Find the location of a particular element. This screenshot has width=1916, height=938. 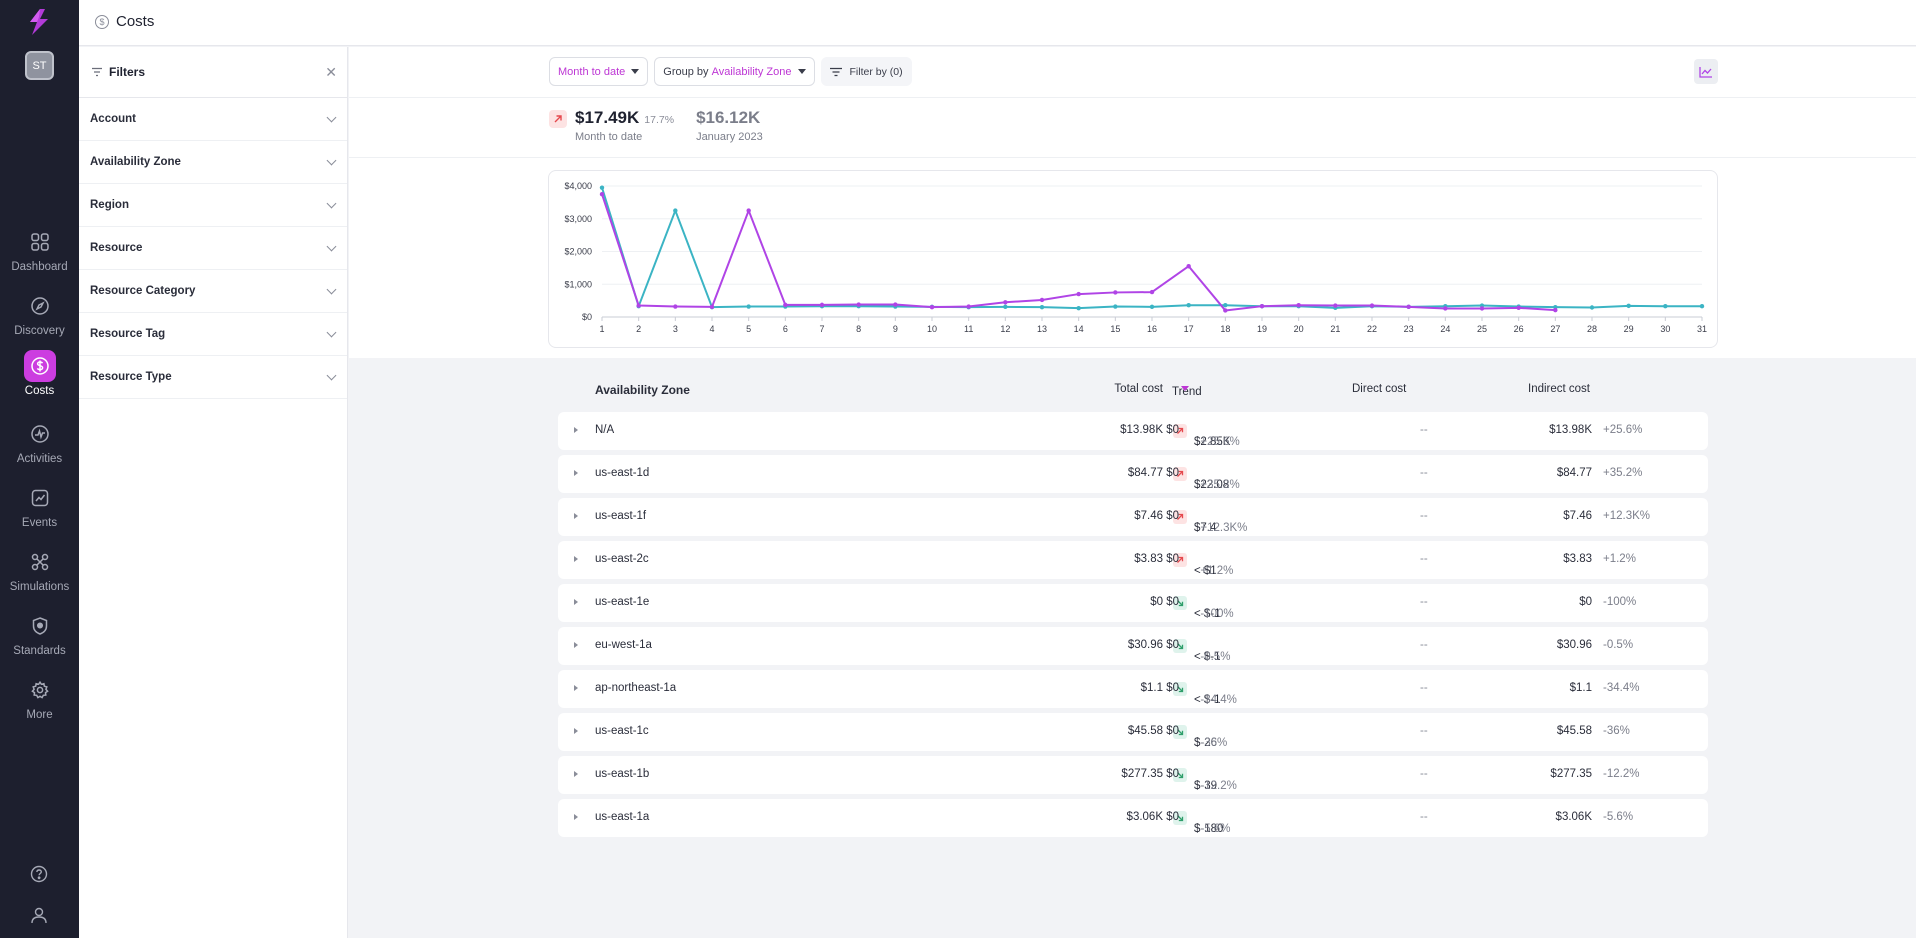

logo-icon is located at coordinates (39, 22).